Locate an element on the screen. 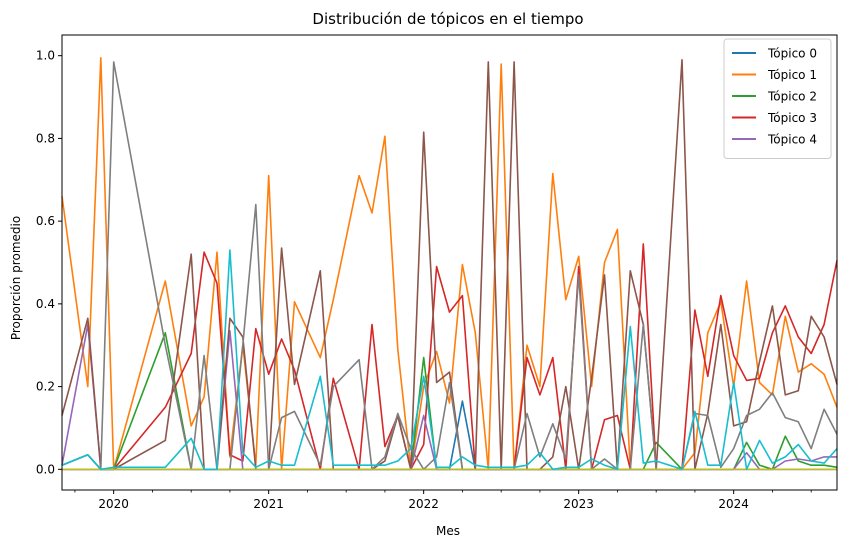  y-tick-label: 0.6 is located at coordinates (45, 221).